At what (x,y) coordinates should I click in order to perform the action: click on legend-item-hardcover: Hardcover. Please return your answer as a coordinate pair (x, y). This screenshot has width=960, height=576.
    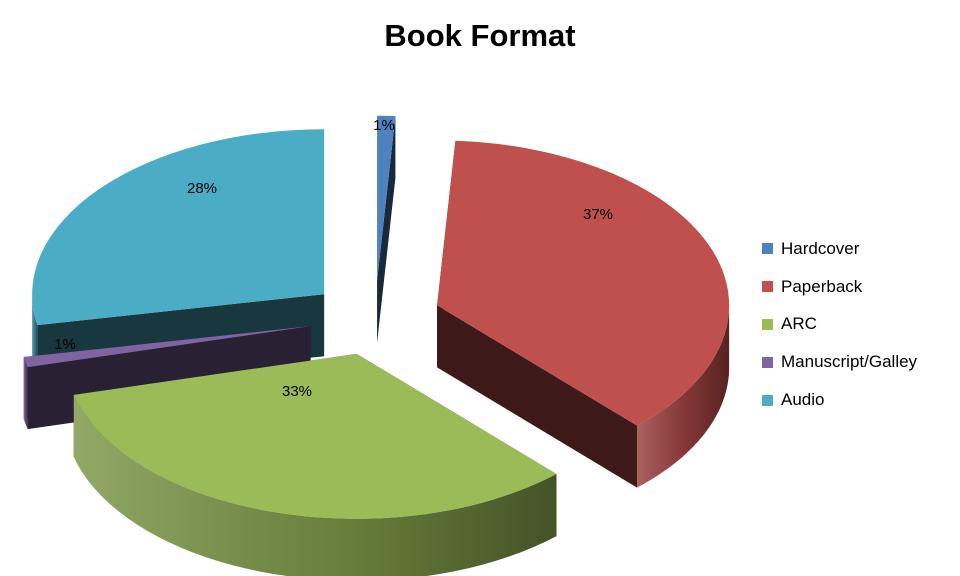
    Looking at the image, I should click on (839, 249).